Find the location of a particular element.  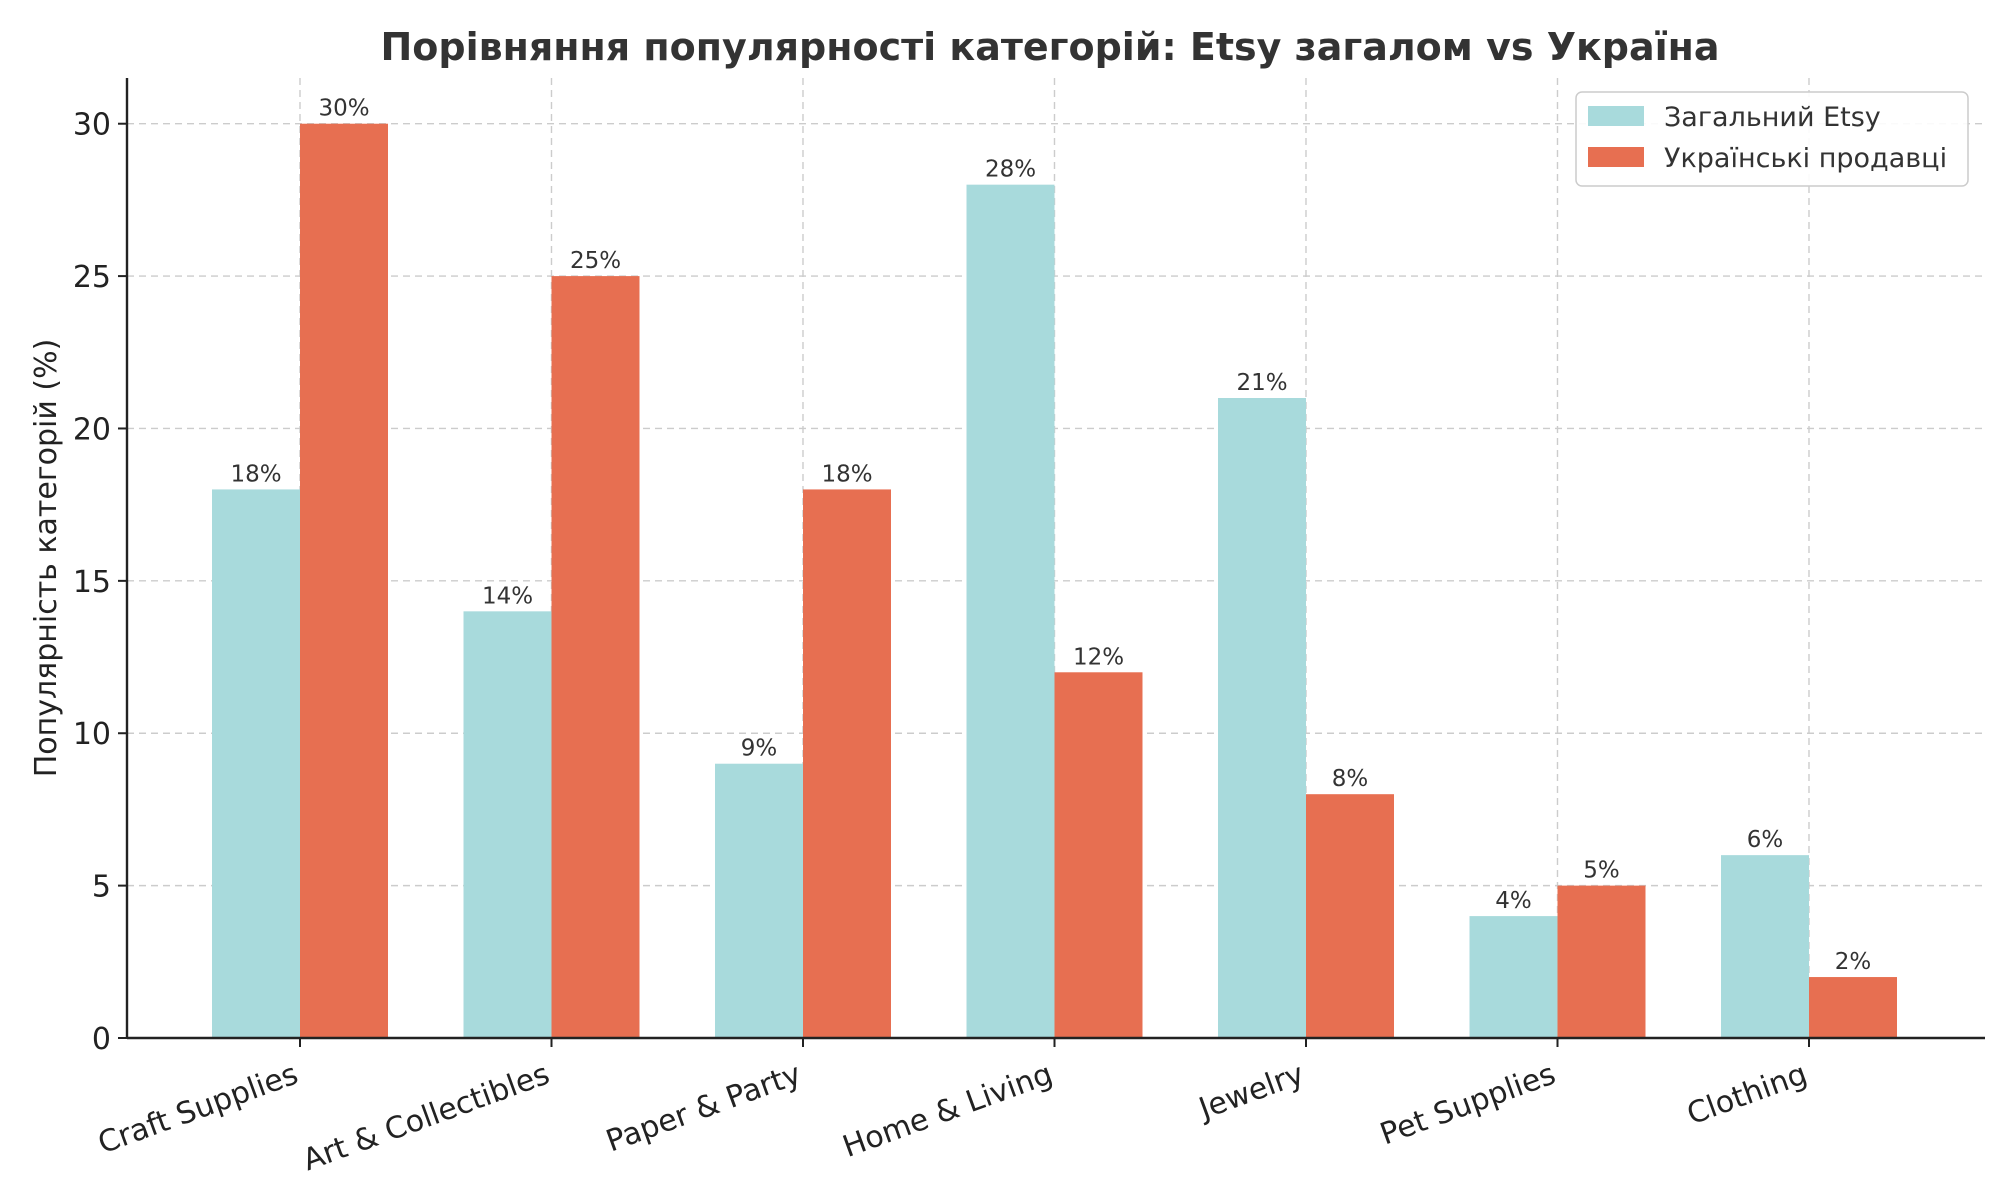

data-label-general-etsy-home-and-living: 28% is located at coordinates (1010, 170).